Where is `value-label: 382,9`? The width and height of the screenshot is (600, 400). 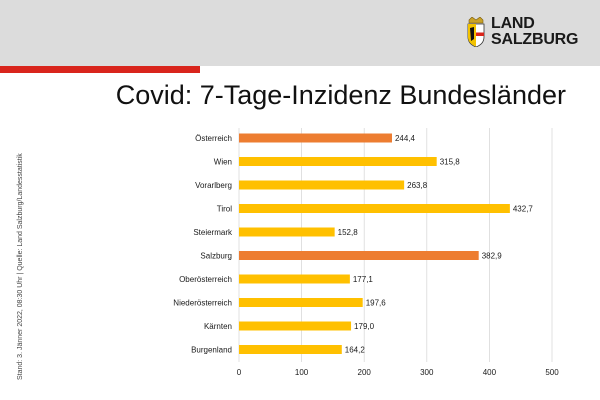
value-label: 382,9 is located at coordinates (492, 256).